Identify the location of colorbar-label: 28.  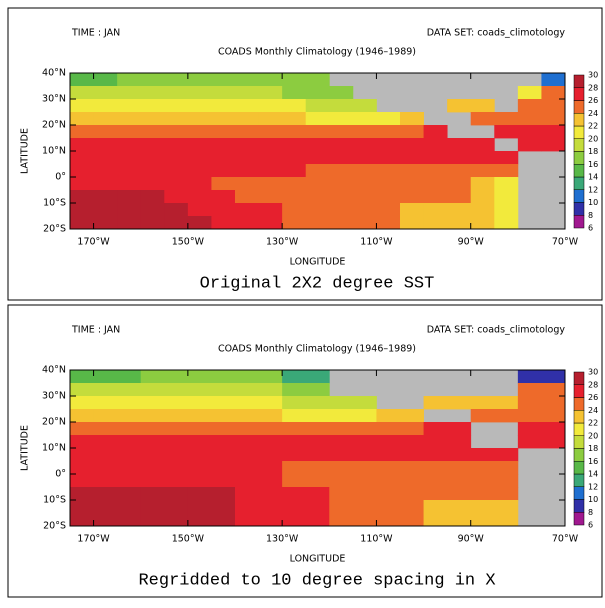
(593, 87).